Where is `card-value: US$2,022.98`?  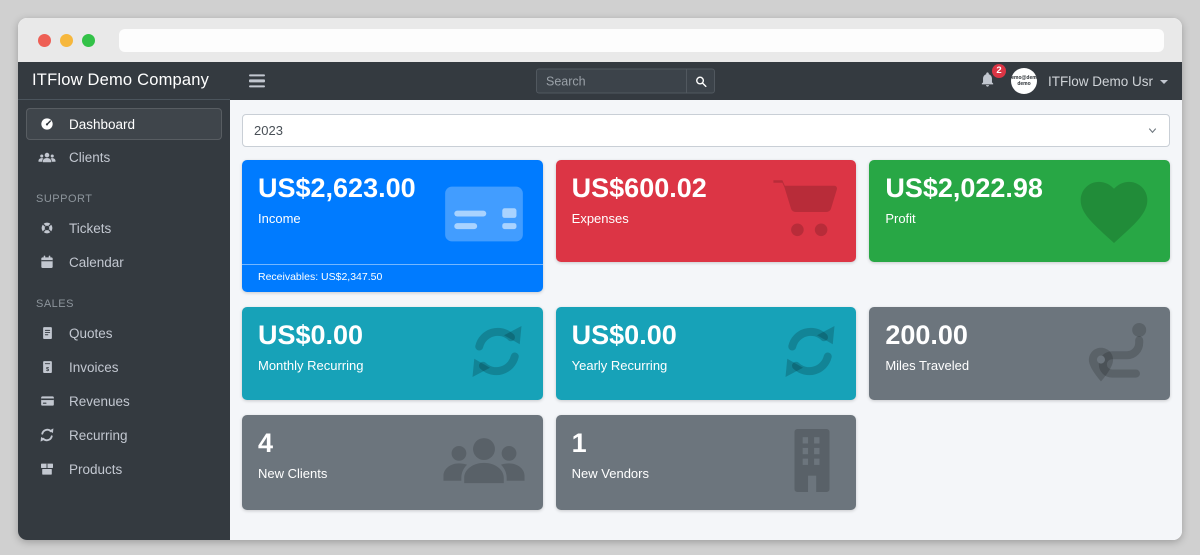
card-value: US$2,022.98 is located at coordinates (964, 188).